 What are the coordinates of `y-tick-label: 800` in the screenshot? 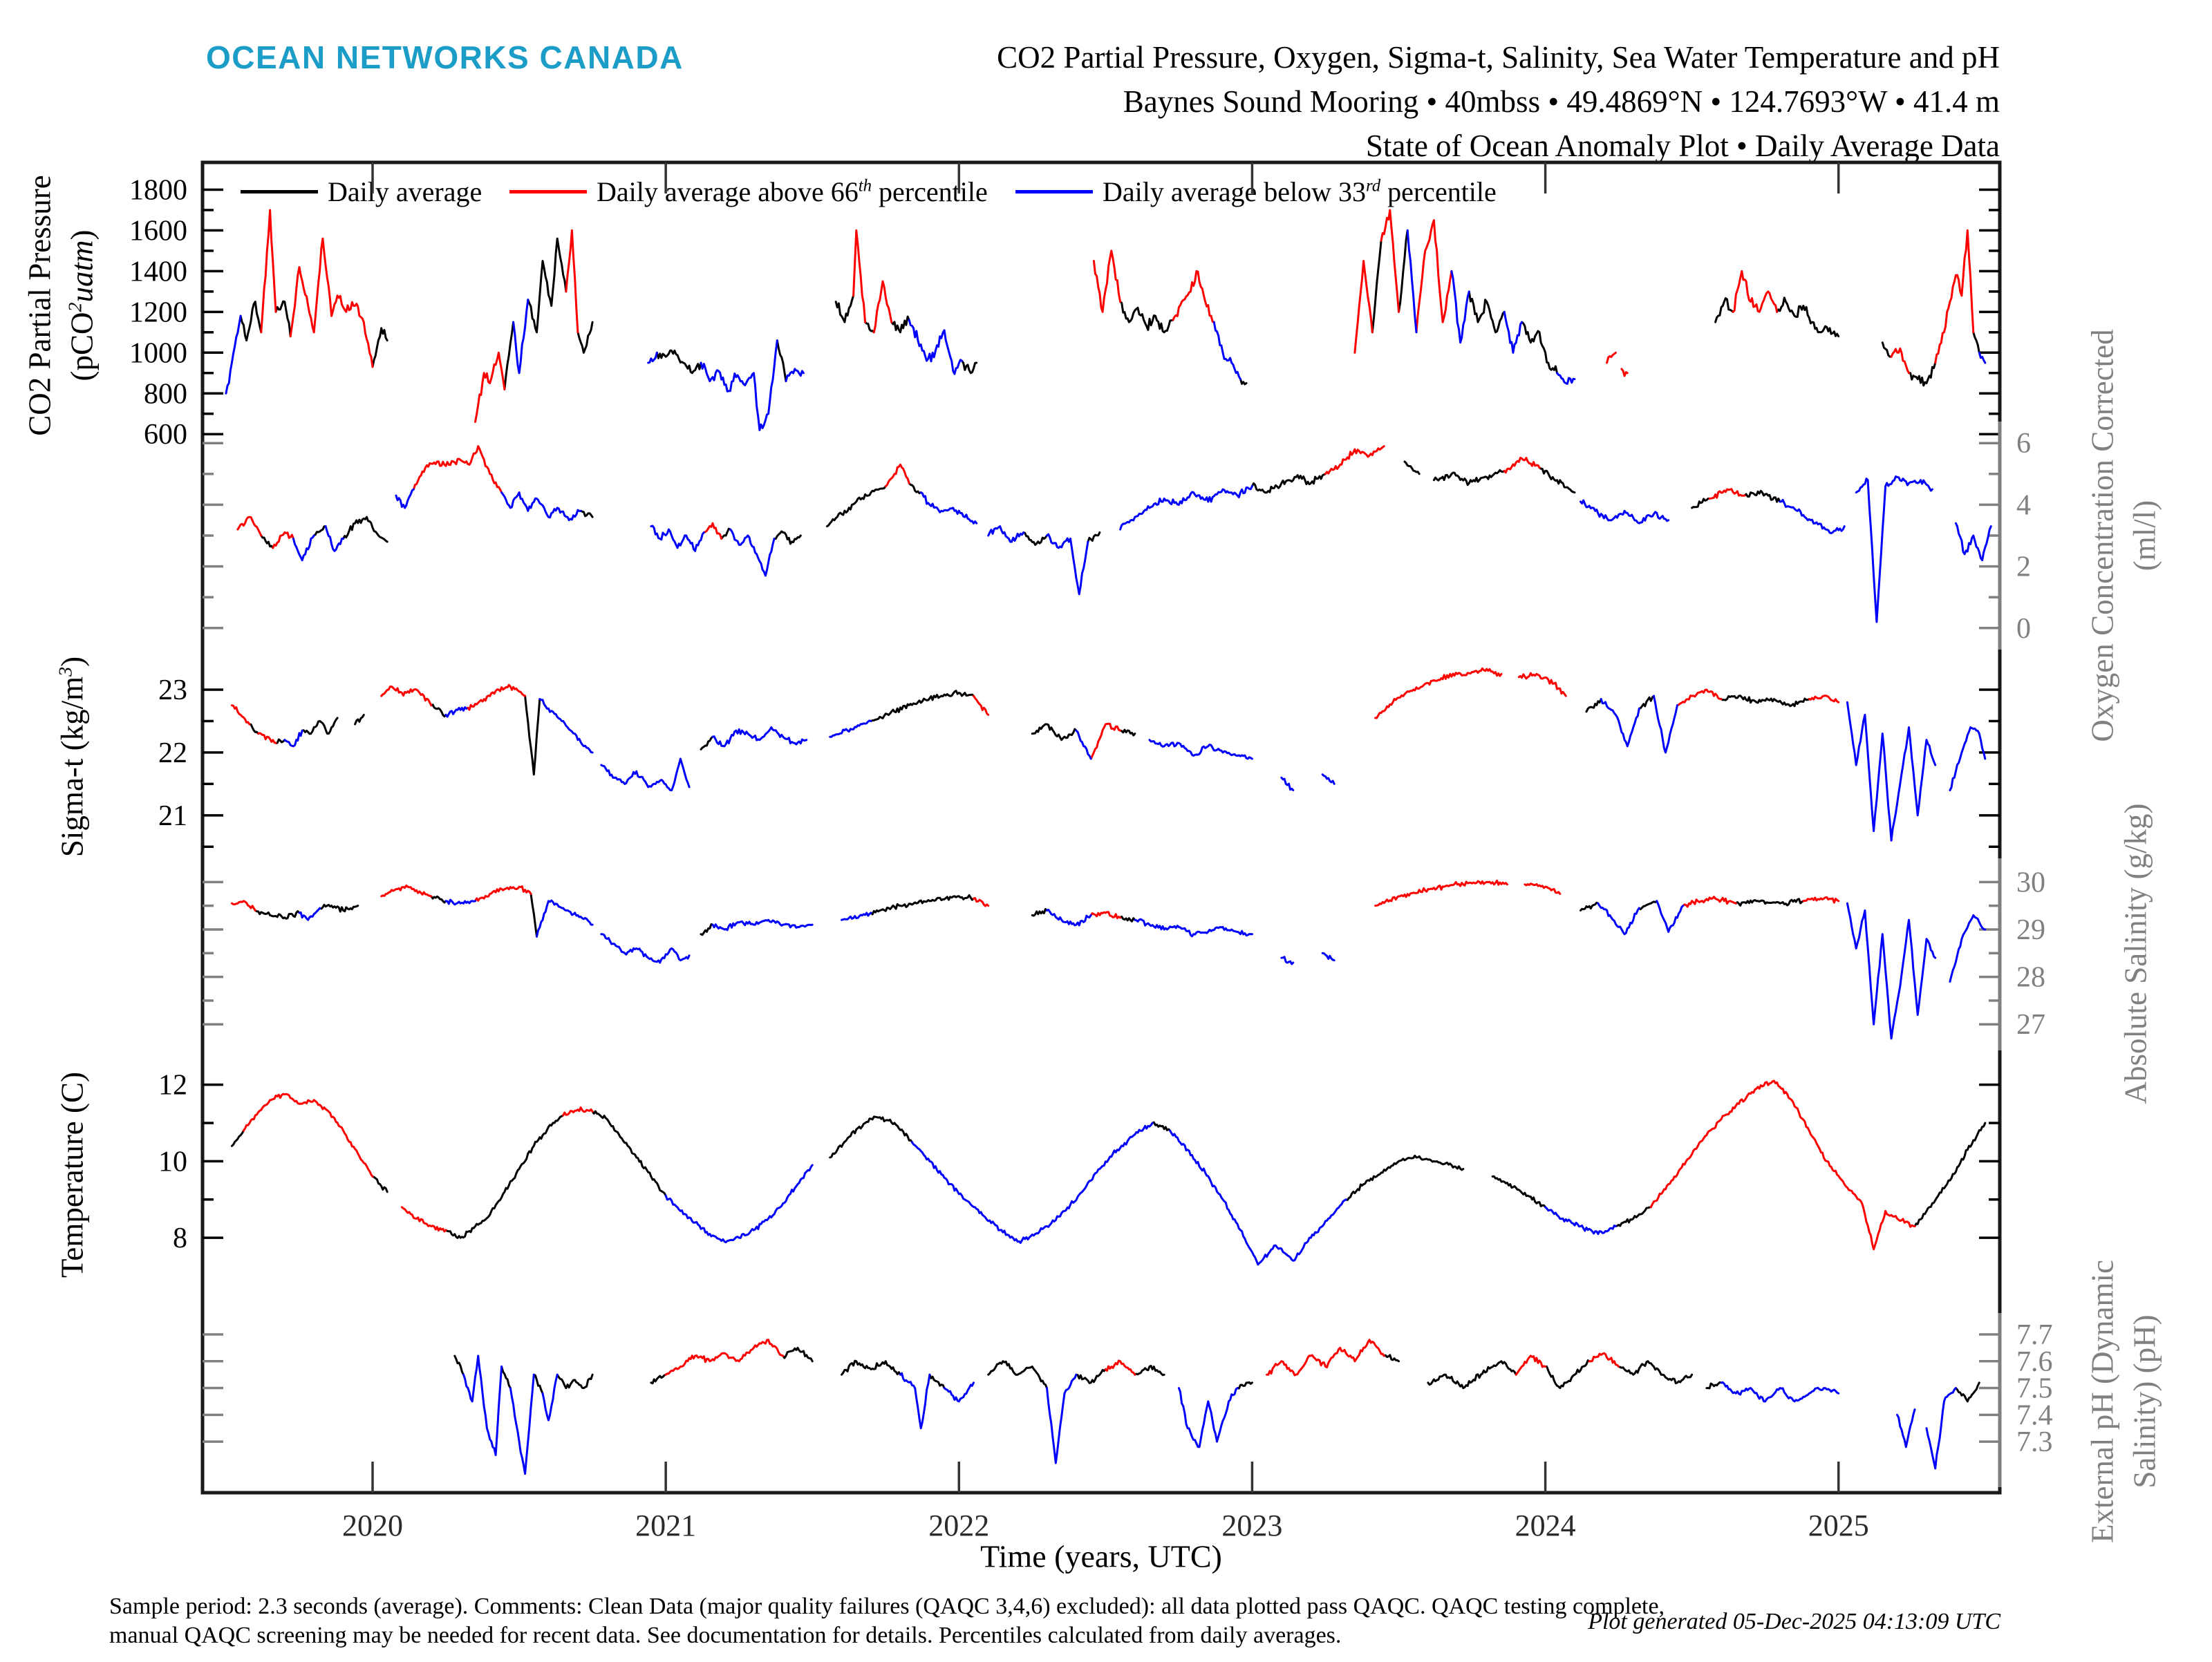 It's located at (165, 394).